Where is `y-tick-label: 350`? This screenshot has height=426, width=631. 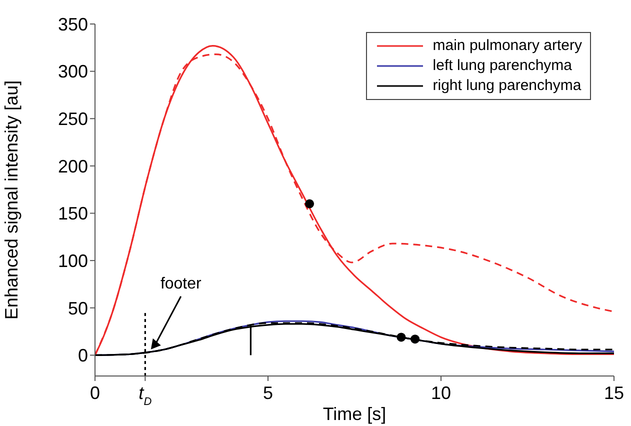 y-tick-label: 350 is located at coordinates (73, 24).